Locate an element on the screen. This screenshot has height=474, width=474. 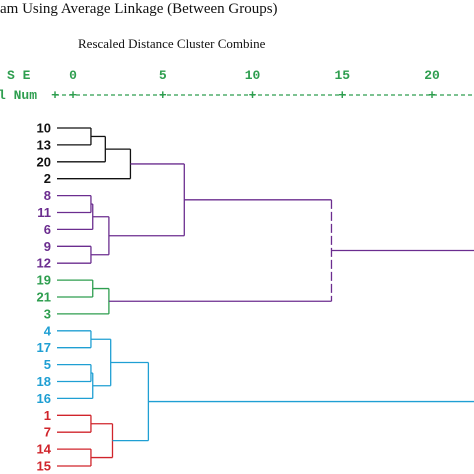
chart-subtitle: Rescaled Distance Cluster Combine is located at coordinates (172, 43).